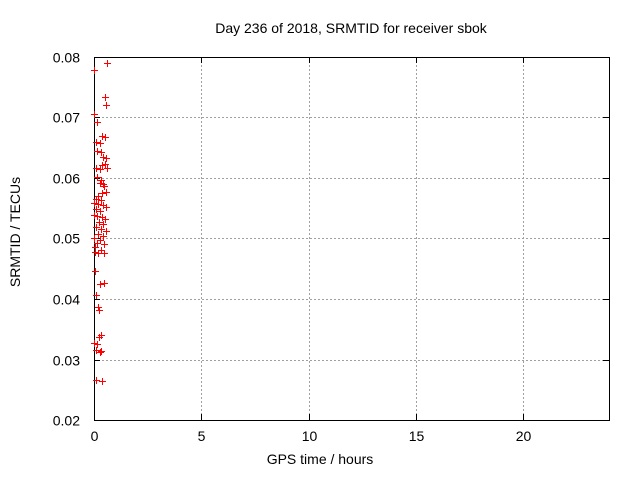 The height and width of the screenshot is (480, 640). I want to click on x-tick-label: 20, so click(524, 436).